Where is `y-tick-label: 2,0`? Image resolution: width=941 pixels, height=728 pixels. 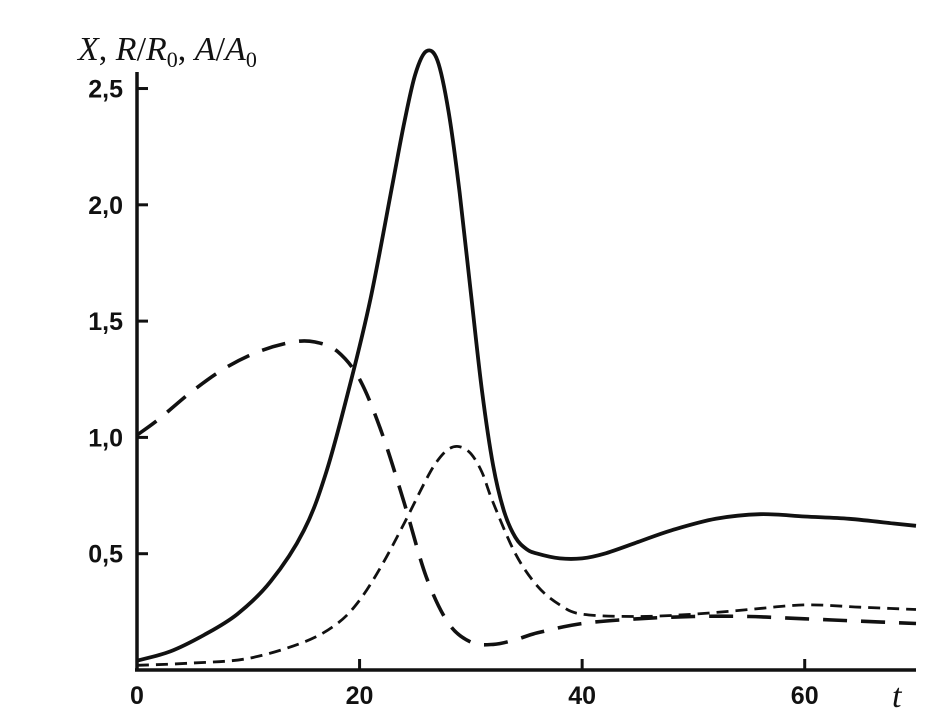
y-tick-label: 2,0 is located at coordinates (105, 206).